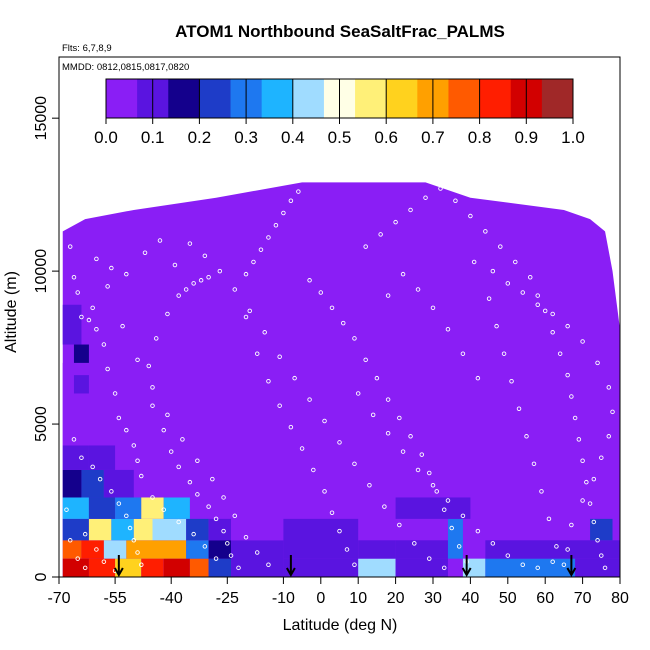 This screenshot has width=650, height=650. I want to click on x-tick-label: -10, so click(283, 598).